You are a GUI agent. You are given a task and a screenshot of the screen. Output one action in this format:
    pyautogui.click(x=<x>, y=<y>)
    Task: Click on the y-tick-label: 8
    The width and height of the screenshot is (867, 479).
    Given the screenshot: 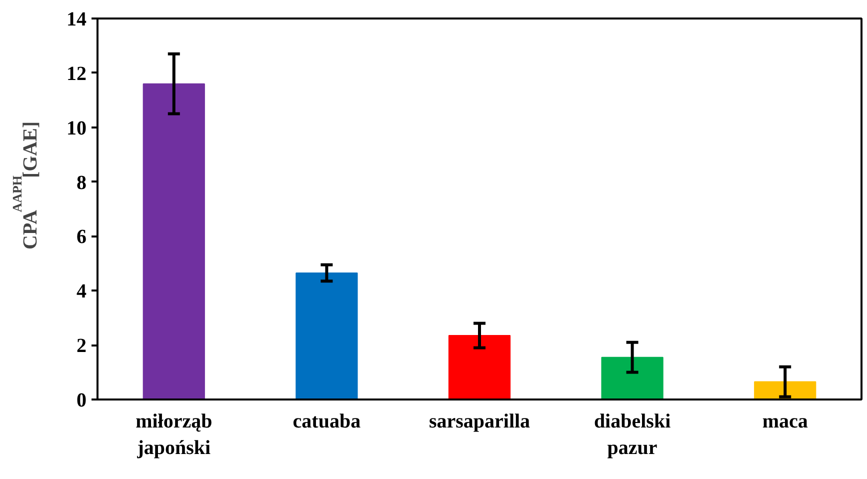 What is the action you would take?
    pyautogui.click(x=81, y=183)
    